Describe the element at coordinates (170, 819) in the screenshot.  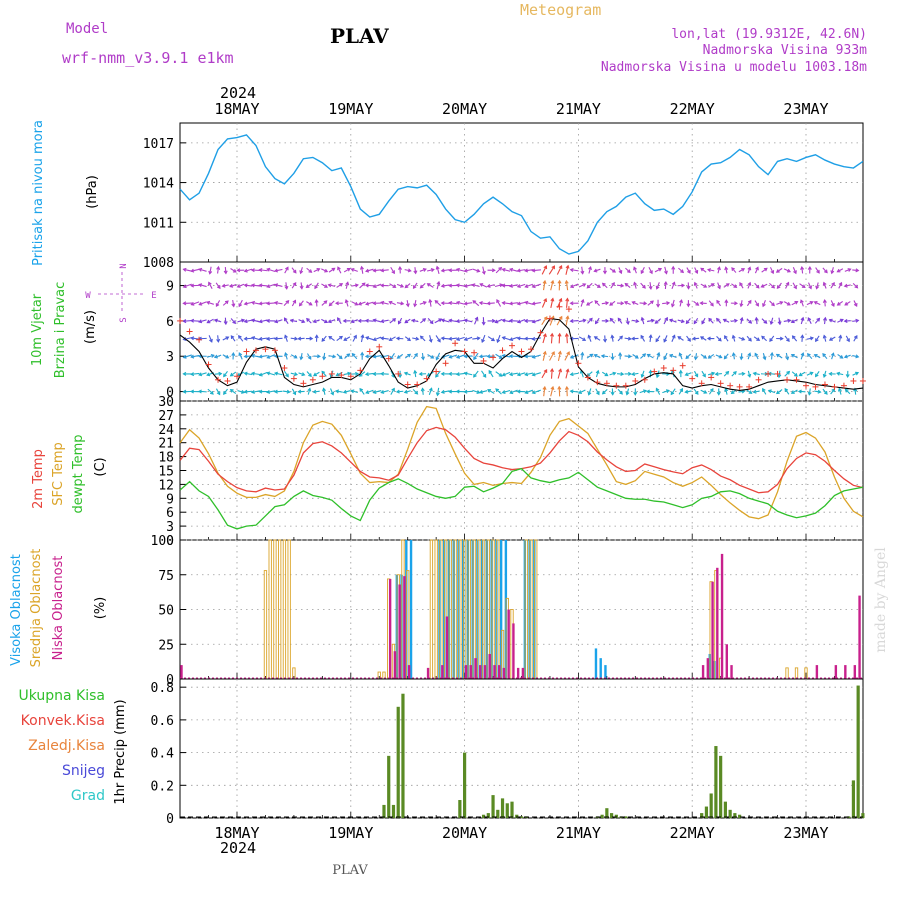
I see `precip-ytick-label: 0` at that location.